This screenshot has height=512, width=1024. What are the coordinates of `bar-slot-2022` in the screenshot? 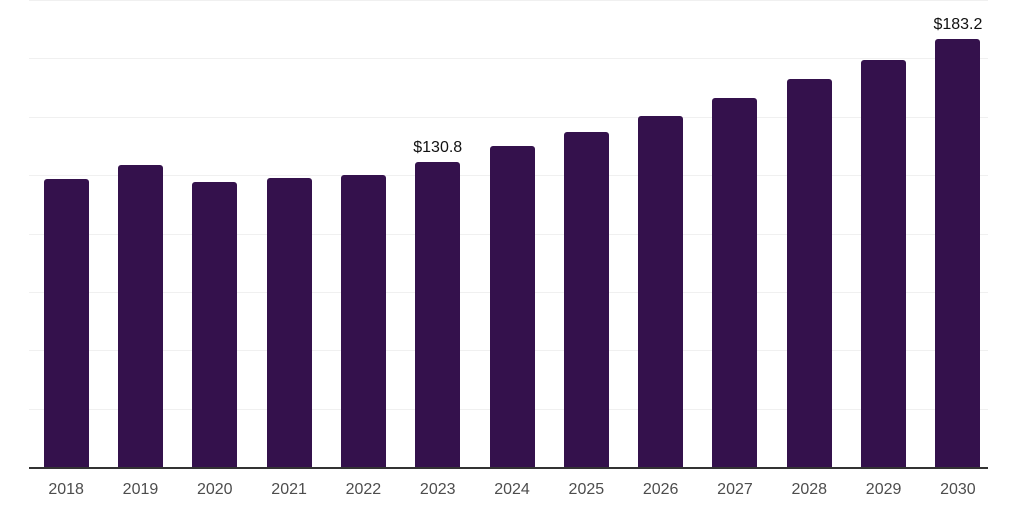 It's located at (363, 233).